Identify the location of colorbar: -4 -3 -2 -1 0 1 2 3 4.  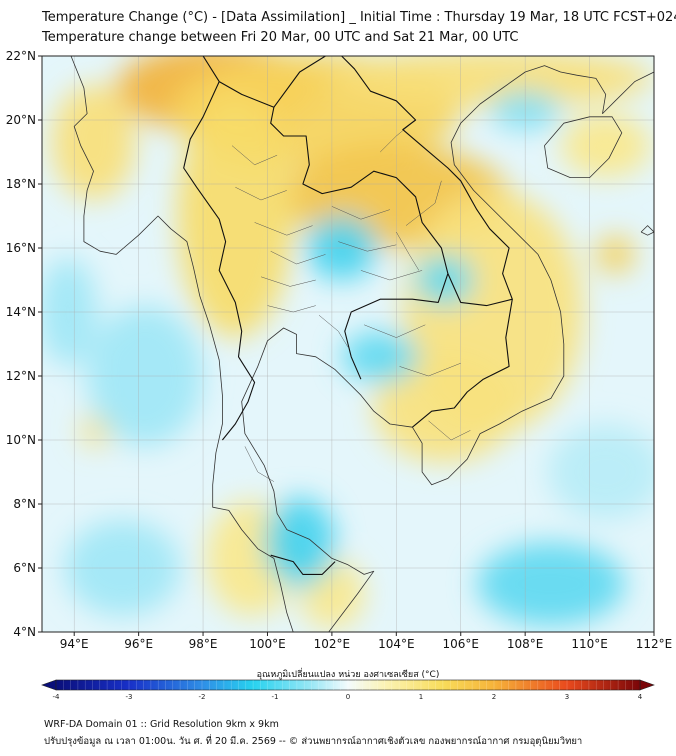
(348, 690).